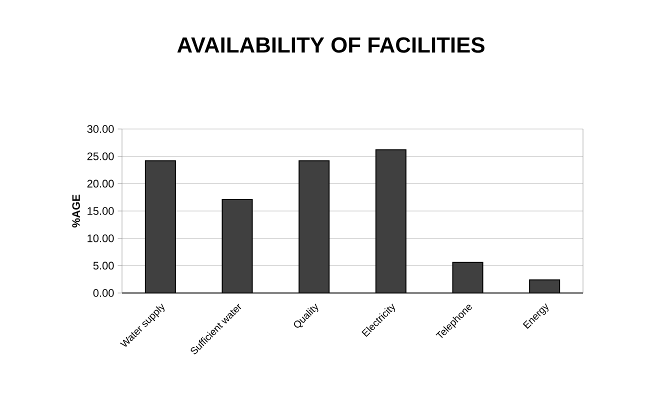 Image resolution: width=662 pixels, height=405 pixels. I want to click on y-tick-label: 30.00, so click(100, 129).